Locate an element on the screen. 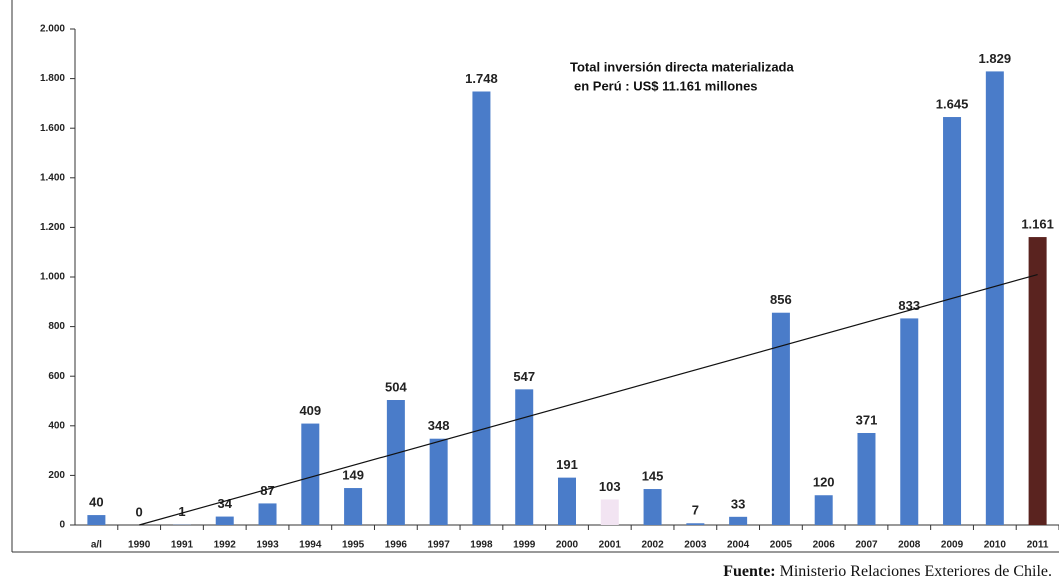 The width and height of the screenshot is (1059, 587). x-tick-label: 1994 is located at coordinates (310, 545).